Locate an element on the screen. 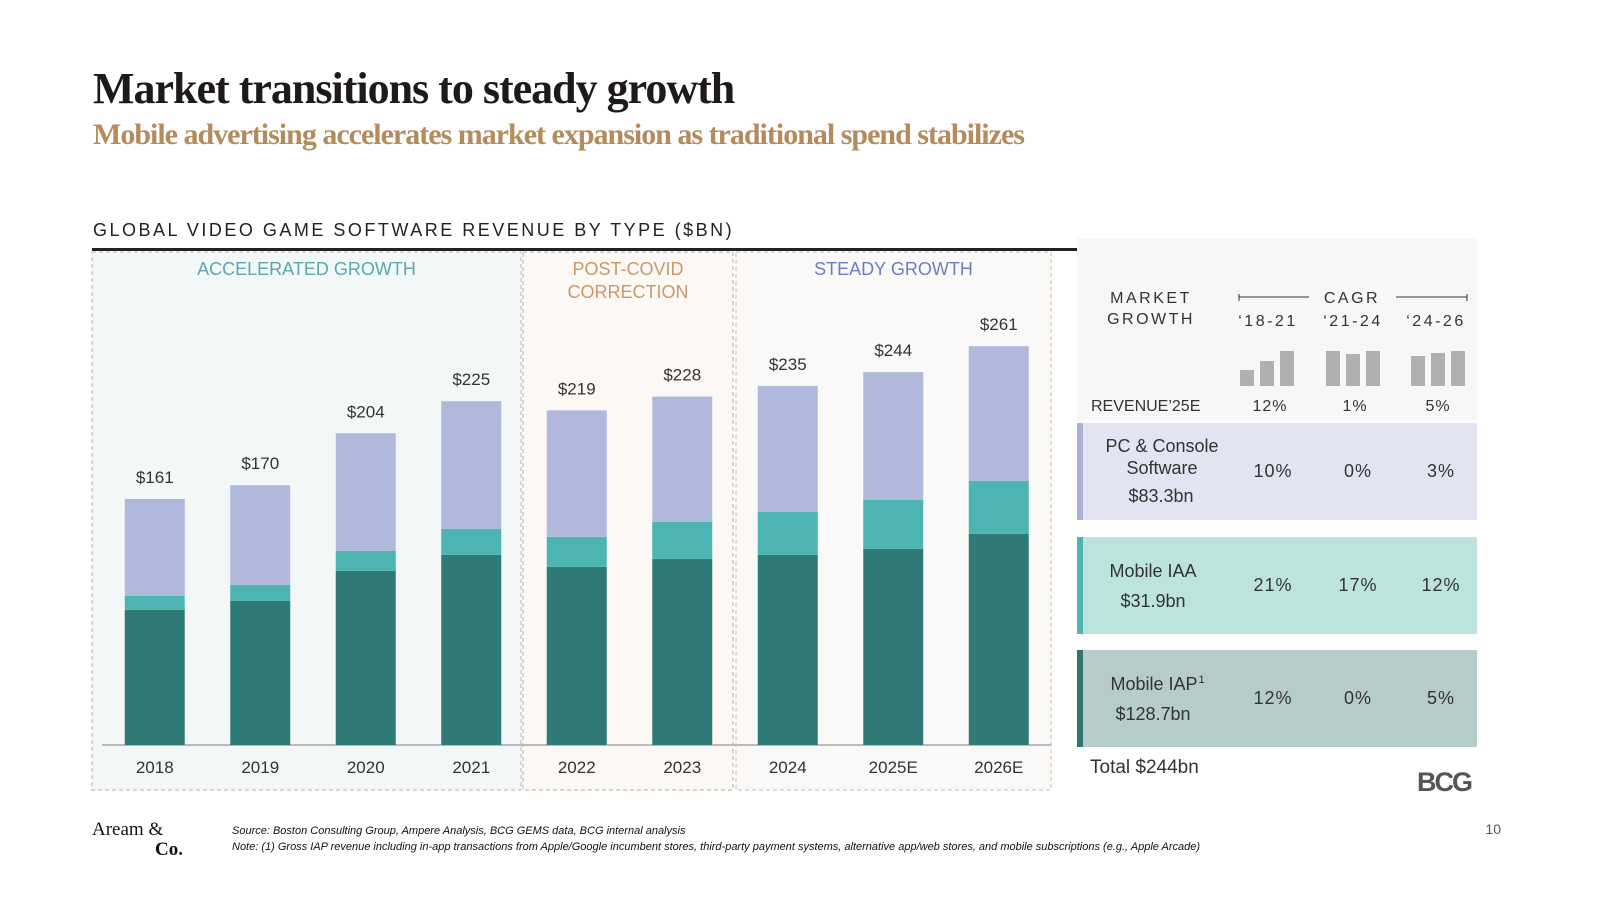 This screenshot has width=1600, height=900. x-tick-label: 2023 is located at coordinates (682, 767).